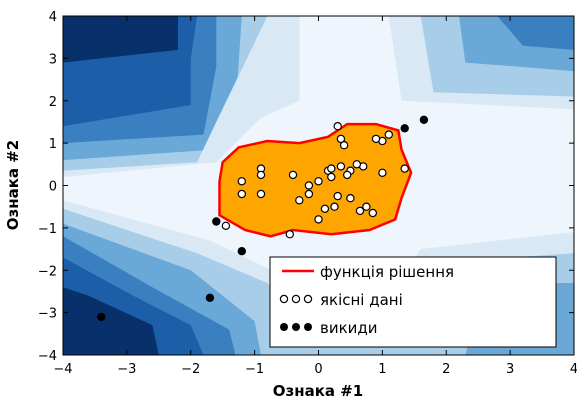  What do you see at coordinates (126, 369) in the screenshot?
I see `x-tick-label: −3` at bounding box center [126, 369].